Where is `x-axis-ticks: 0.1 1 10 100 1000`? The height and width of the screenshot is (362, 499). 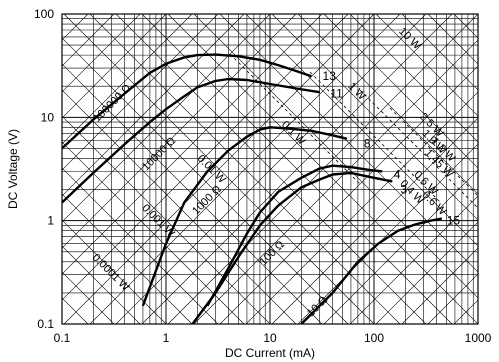 x-axis-ticks: 0.1 1 10 100 1000 is located at coordinates (273, 338).